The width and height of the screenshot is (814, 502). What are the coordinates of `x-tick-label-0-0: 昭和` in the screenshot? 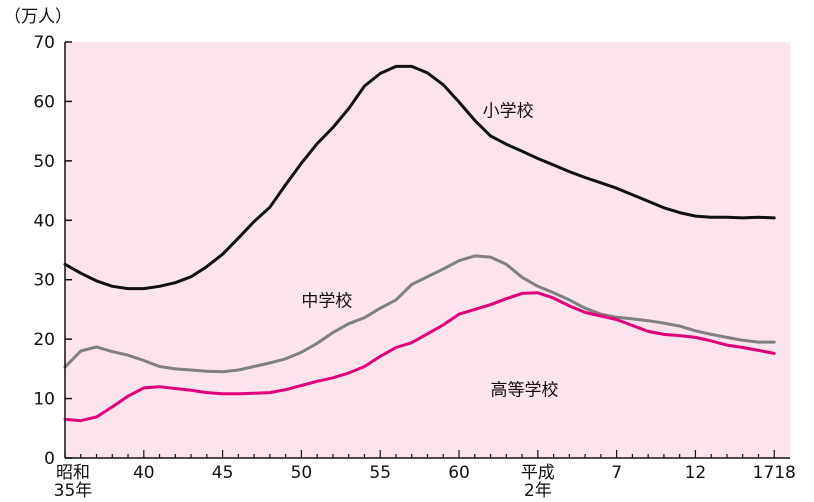 It's located at (73, 473).